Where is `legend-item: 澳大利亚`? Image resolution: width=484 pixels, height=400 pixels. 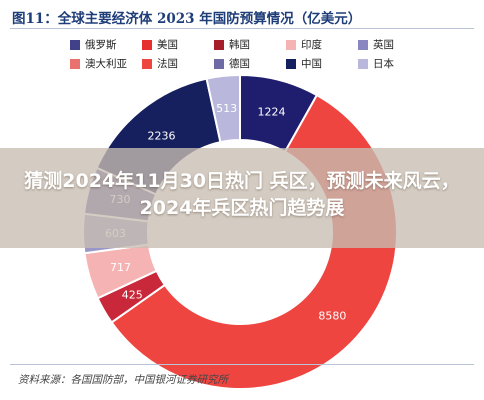
legend-item: 澳大利亚 is located at coordinates (106, 63).